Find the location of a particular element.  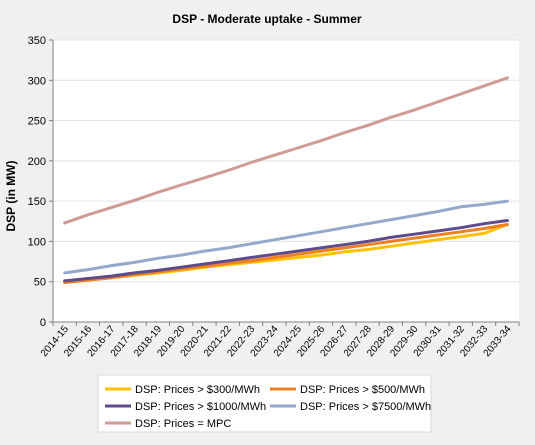

legend-label: DSP: Prices > $500/MWh is located at coordinates (362, 390).